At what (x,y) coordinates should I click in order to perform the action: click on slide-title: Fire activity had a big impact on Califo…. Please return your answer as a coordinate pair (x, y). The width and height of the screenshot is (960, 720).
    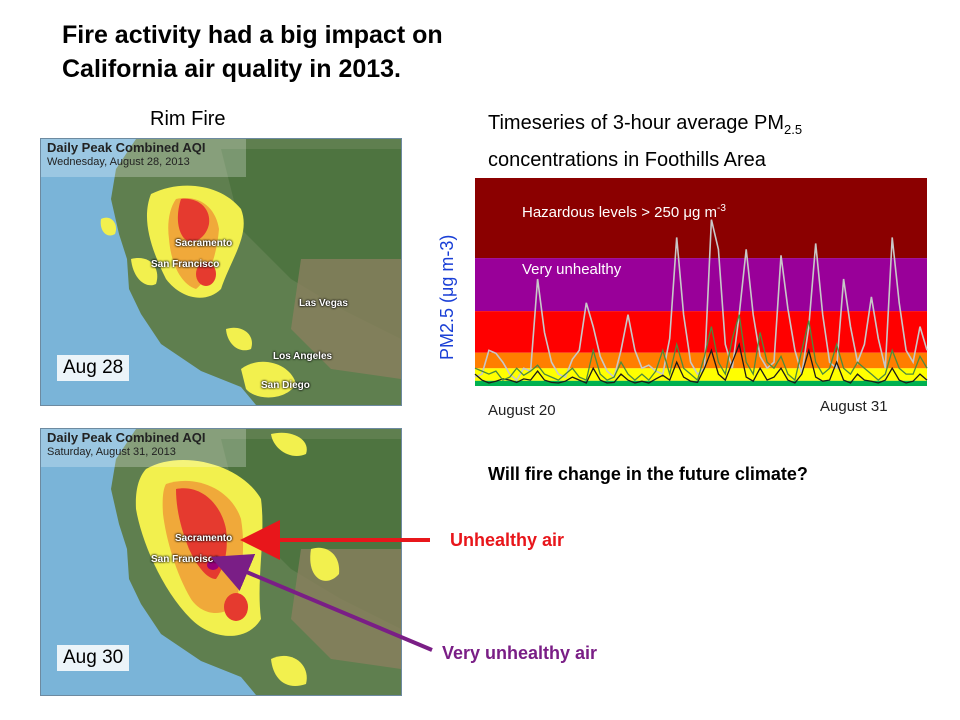
    Looking at the image, I should click on (302, 52).